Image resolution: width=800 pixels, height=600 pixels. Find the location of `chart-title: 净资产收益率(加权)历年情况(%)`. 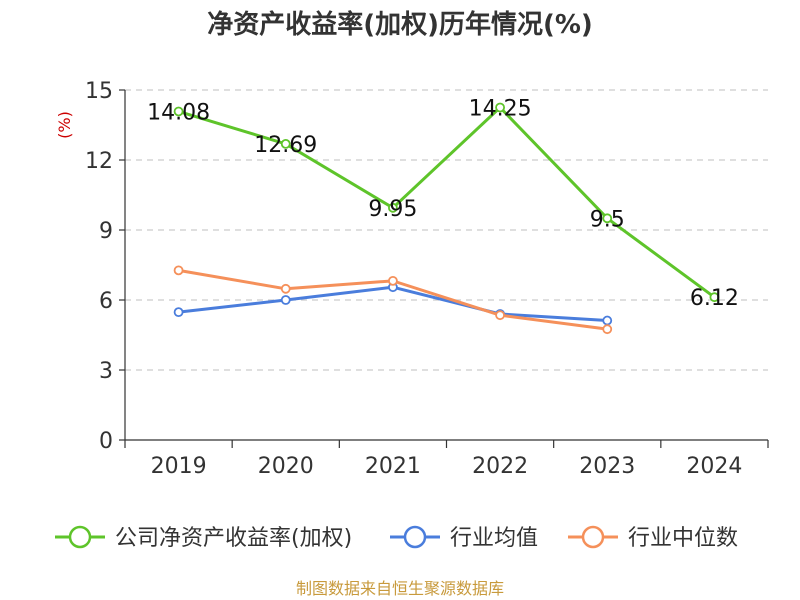

chart-title: 净资产收益率(加权)历年情况(%) is located at coordinates (400, 24).